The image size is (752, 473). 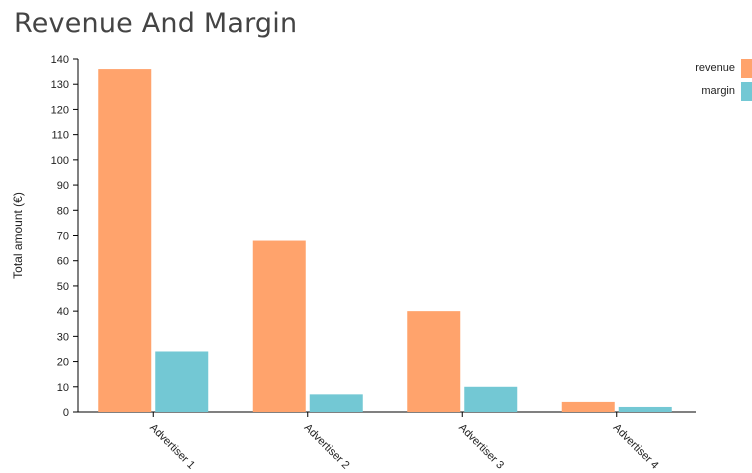 I want to click on y-tick-label: 60, so click(x=63, y=262).